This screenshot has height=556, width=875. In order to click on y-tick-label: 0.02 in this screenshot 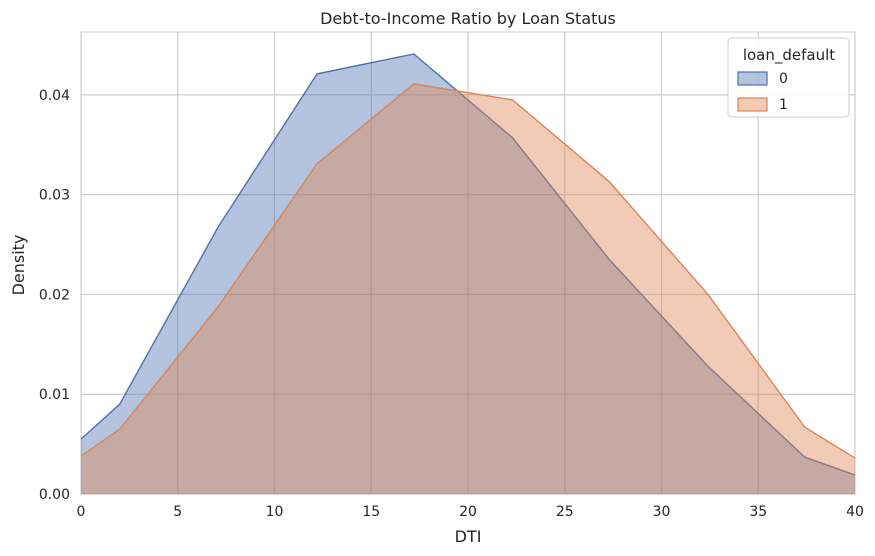, I will do `click(54, 295)`.